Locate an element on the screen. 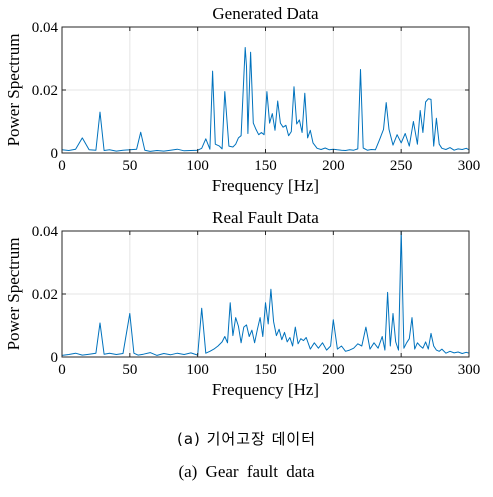 This screenshot has width=493, height=497. caption-english: (a) Gear fault data is located at coordinates (246, 471).